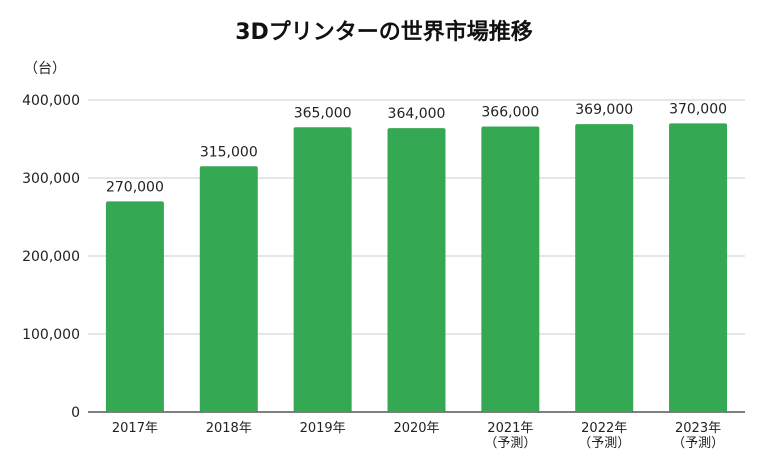 Image resolution: width=768 pixels, height=475 pixels. What do you see at coordinates (51, 101) in the screenshot?
I see `y-tick-label: 400,000` at bounding box center [51, 101].